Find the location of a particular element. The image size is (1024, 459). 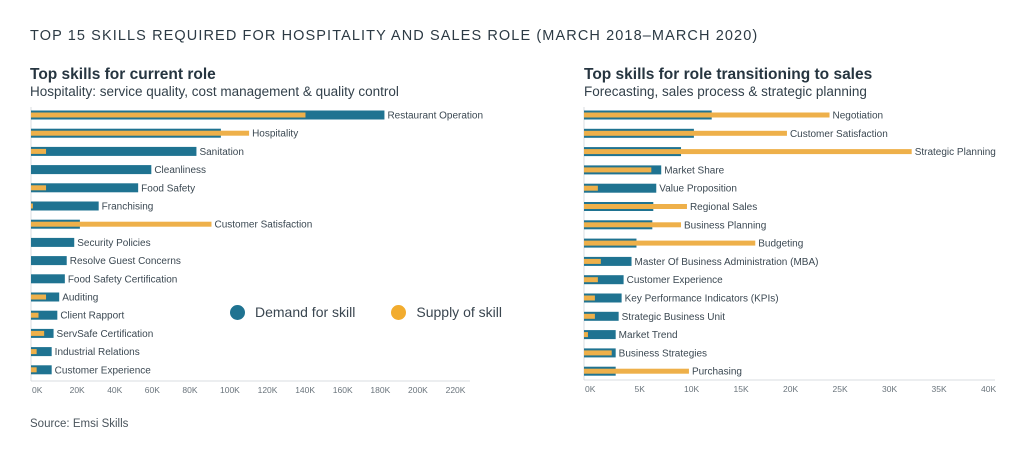

right-category-label: Key Performance Indicators (KPIs) is located at coordinates (702, 299).